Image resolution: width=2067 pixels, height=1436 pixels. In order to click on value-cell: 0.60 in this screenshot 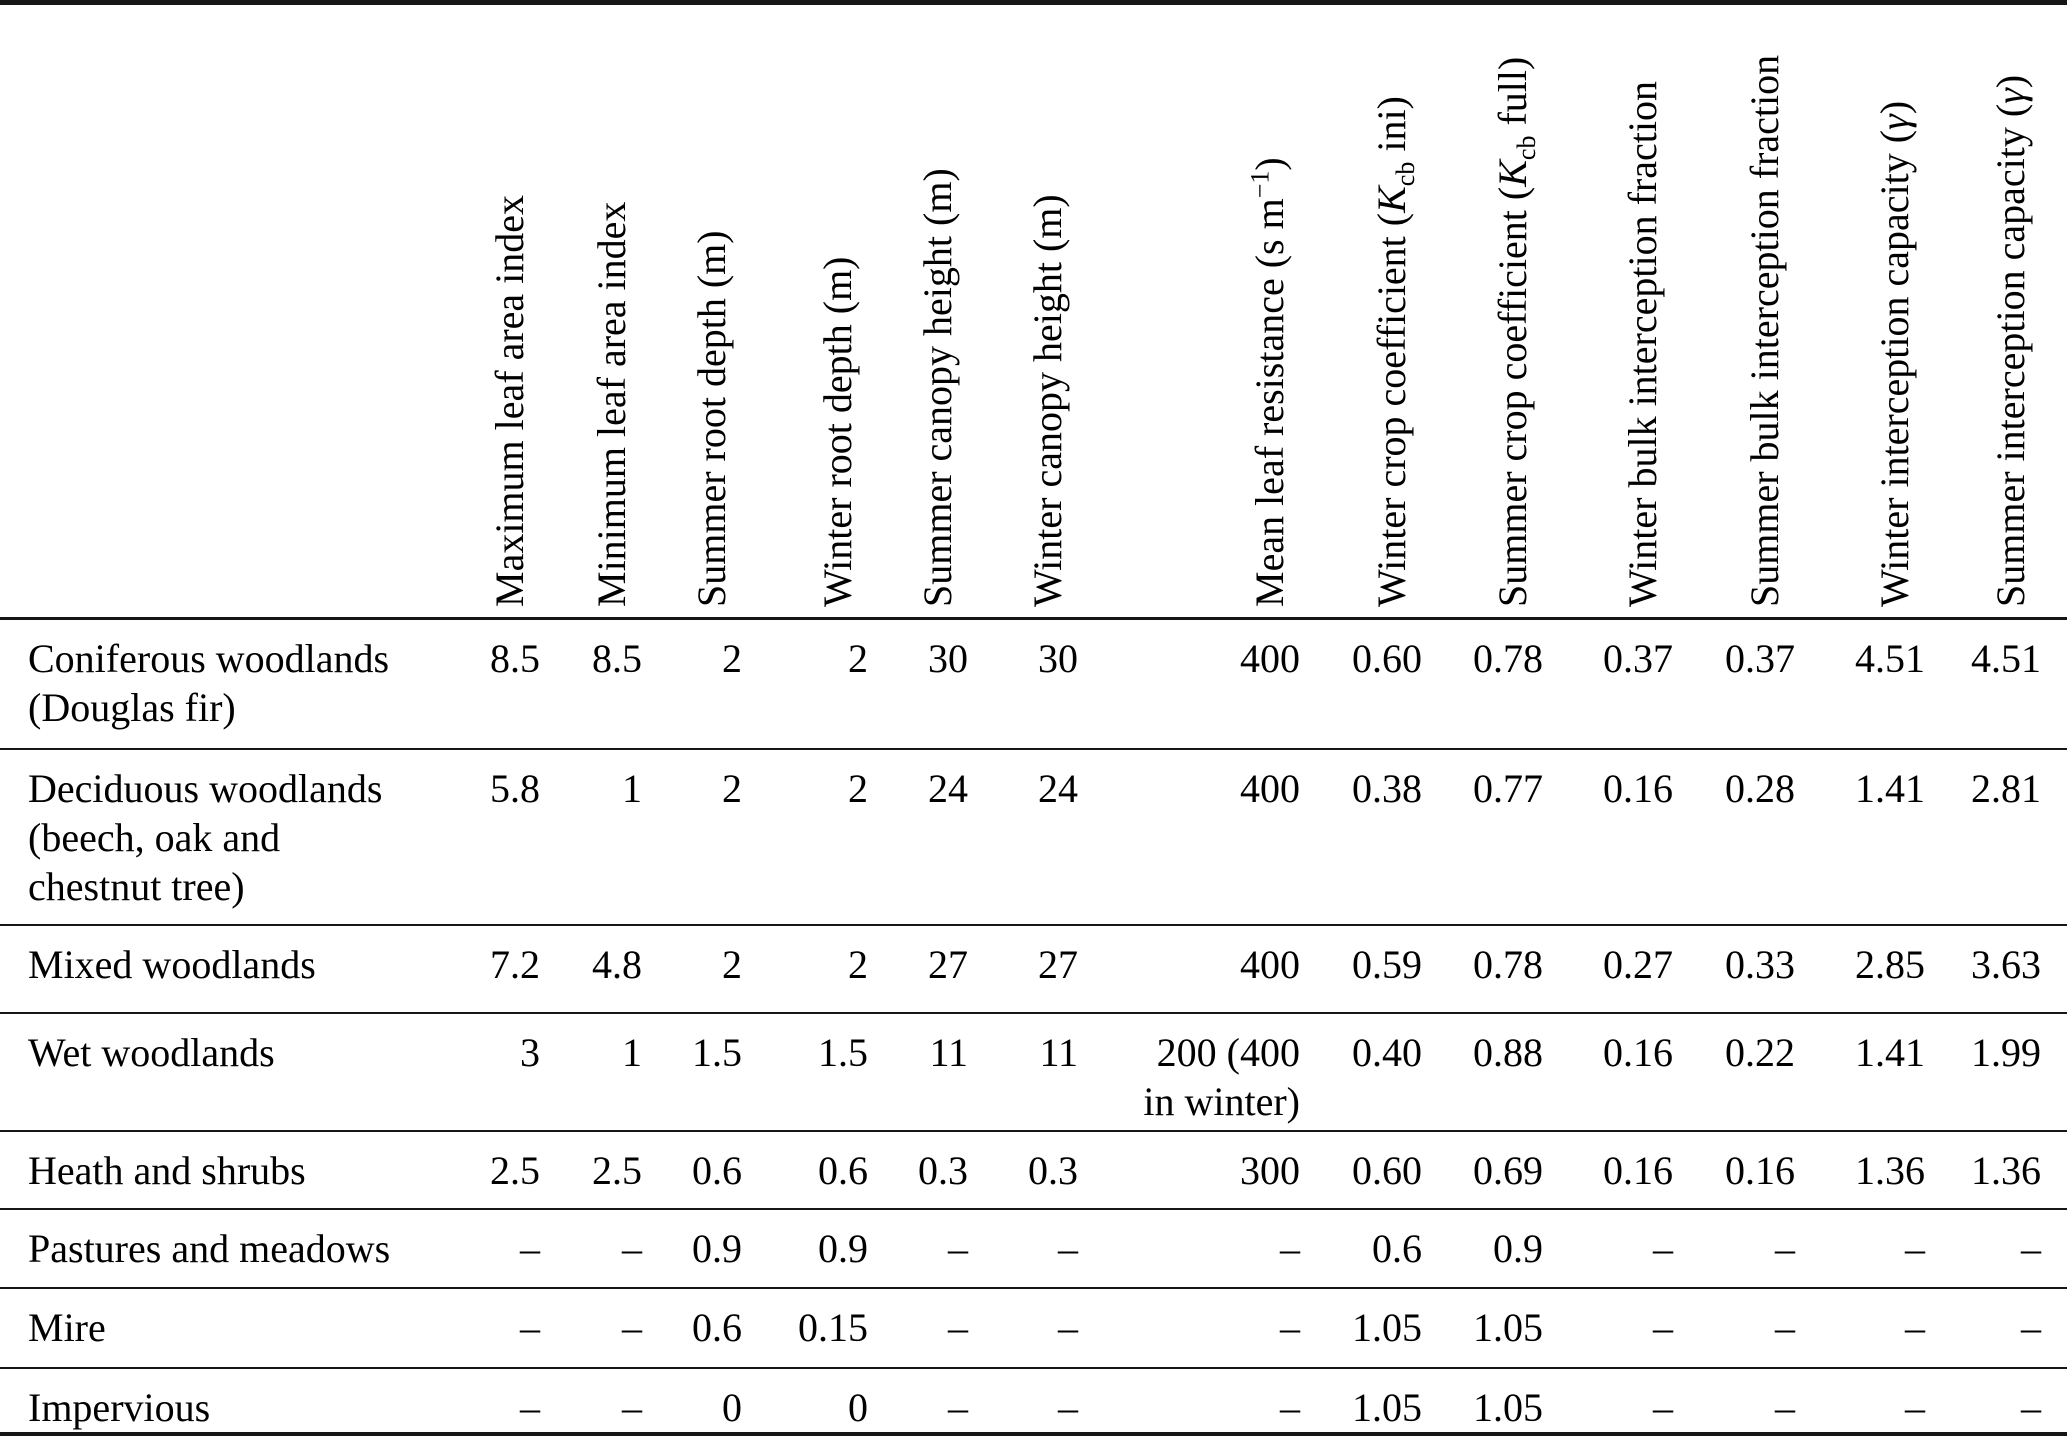, I will do `click(1387, 658)`.